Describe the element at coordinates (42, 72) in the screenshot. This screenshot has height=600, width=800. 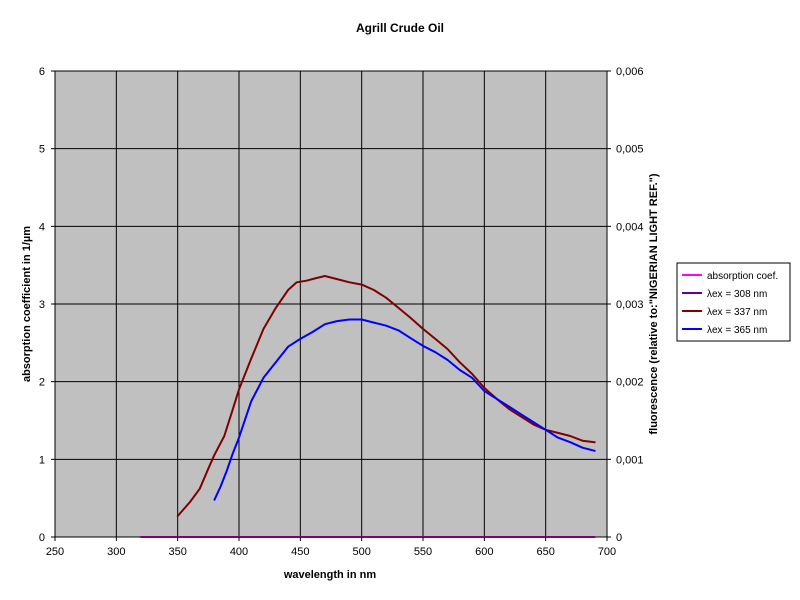
I see `y-tick-label: 6` at that location.